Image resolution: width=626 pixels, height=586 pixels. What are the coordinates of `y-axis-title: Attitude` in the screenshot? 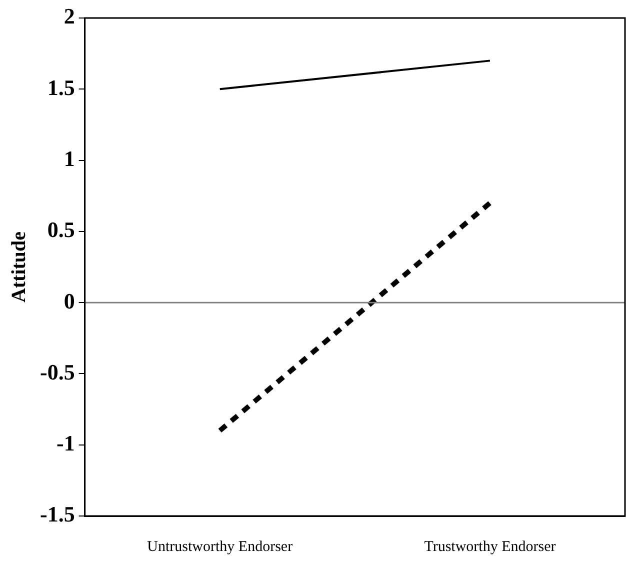 It's located at (19, 267).